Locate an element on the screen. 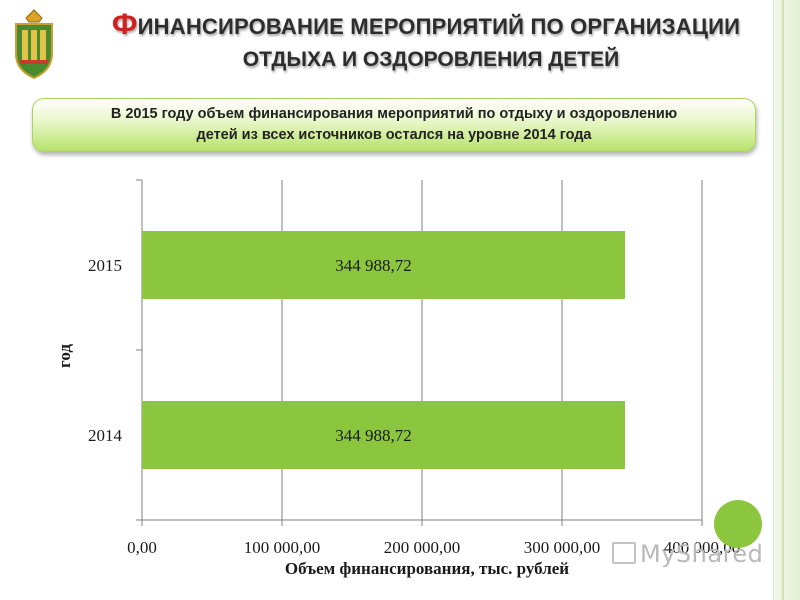 The width and height of the screenshot is (800, 600). watermark: MyShared is located at coordinates (687, 554).